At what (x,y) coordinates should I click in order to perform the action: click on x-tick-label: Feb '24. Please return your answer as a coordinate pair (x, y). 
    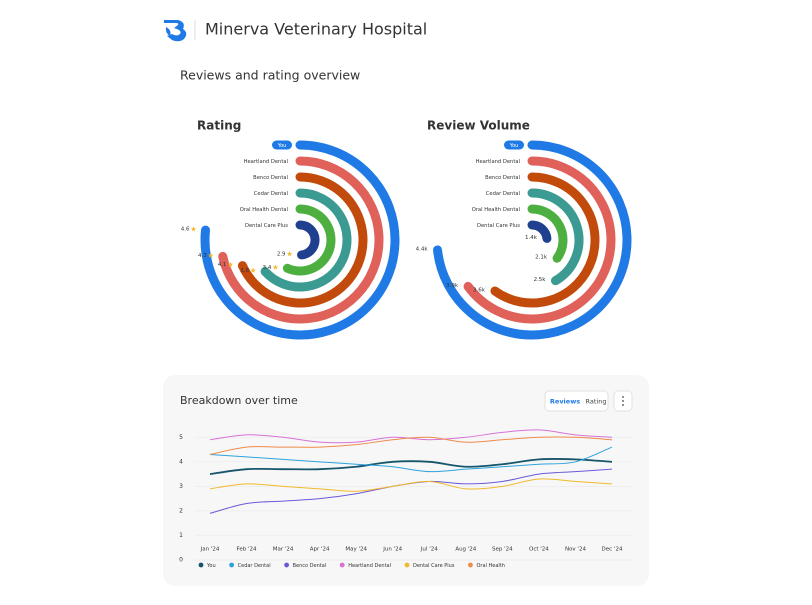
    Looking at the image, I should click on (247, 550).